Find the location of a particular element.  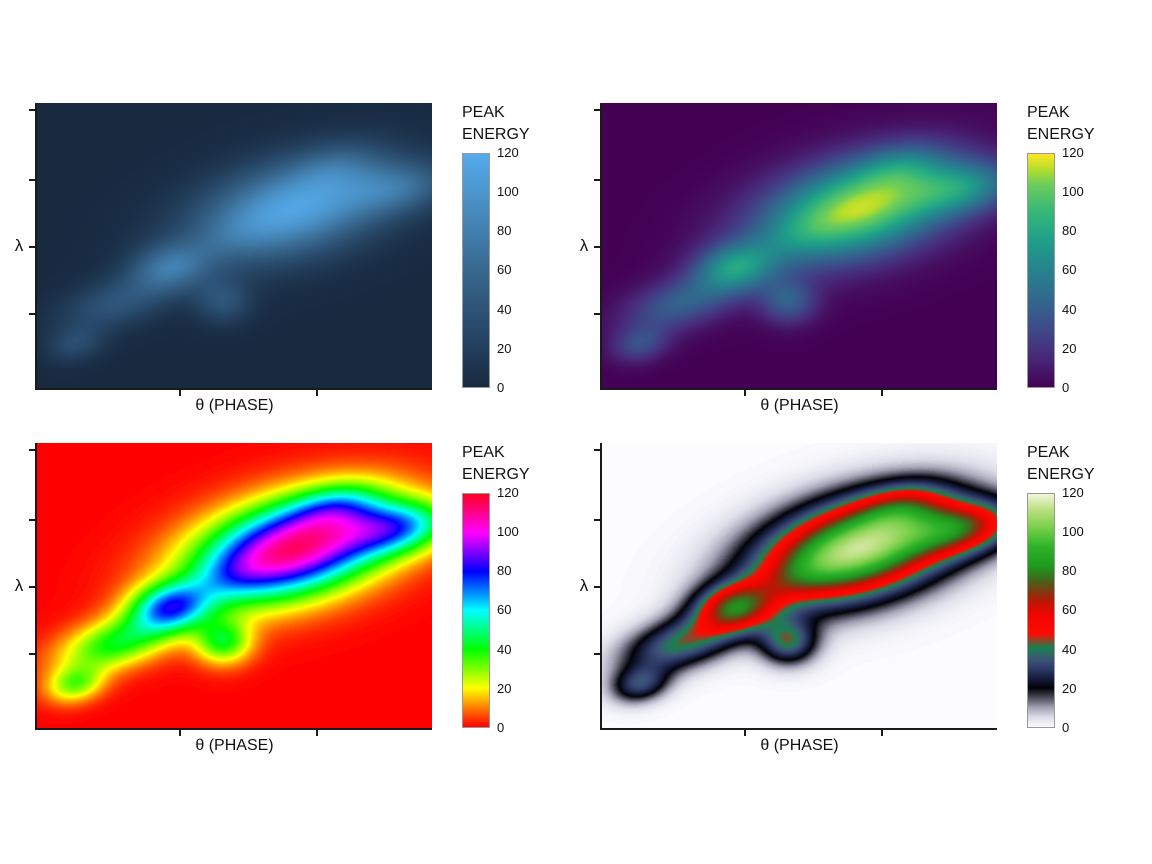

panel-top-left is located at coordinates (230, 249).